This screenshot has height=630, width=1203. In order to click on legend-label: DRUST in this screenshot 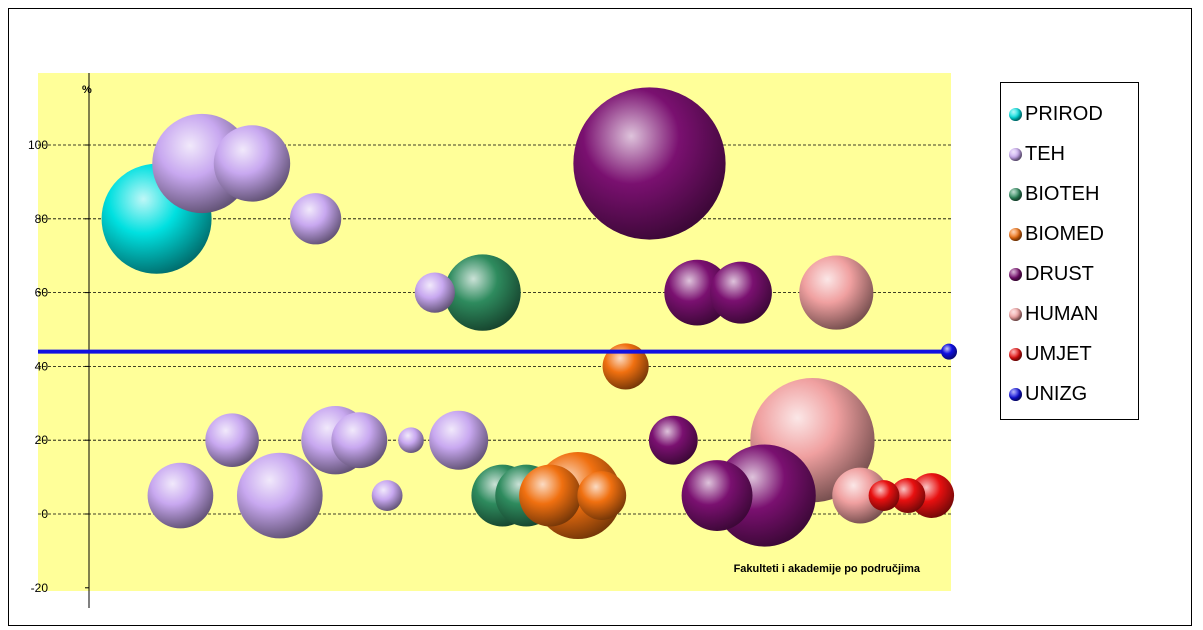, I will do `click(1059, 273)`.